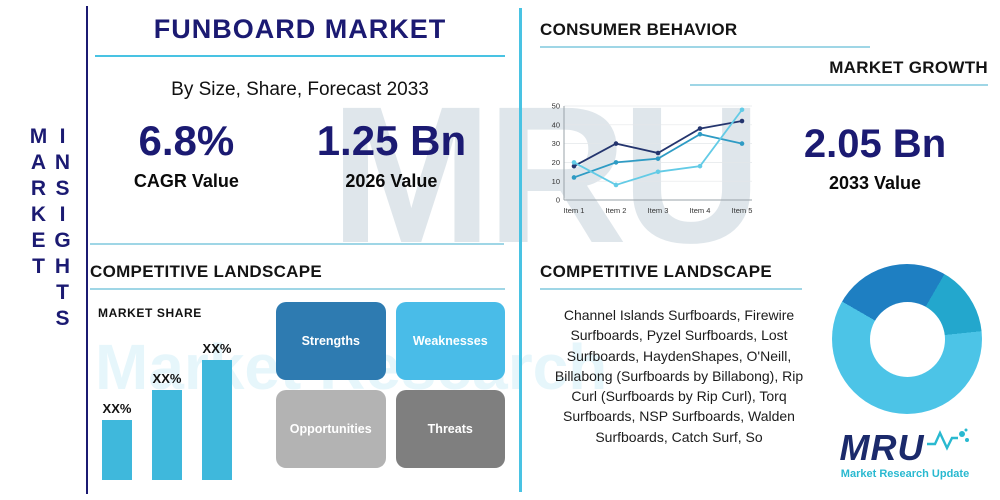 This screenshot has height=500, width=1000. What do you see at coordinates (875, 183) in the screenshot?
I see `value-2033-label: 2033 Value` at bounding box center [875, 183].